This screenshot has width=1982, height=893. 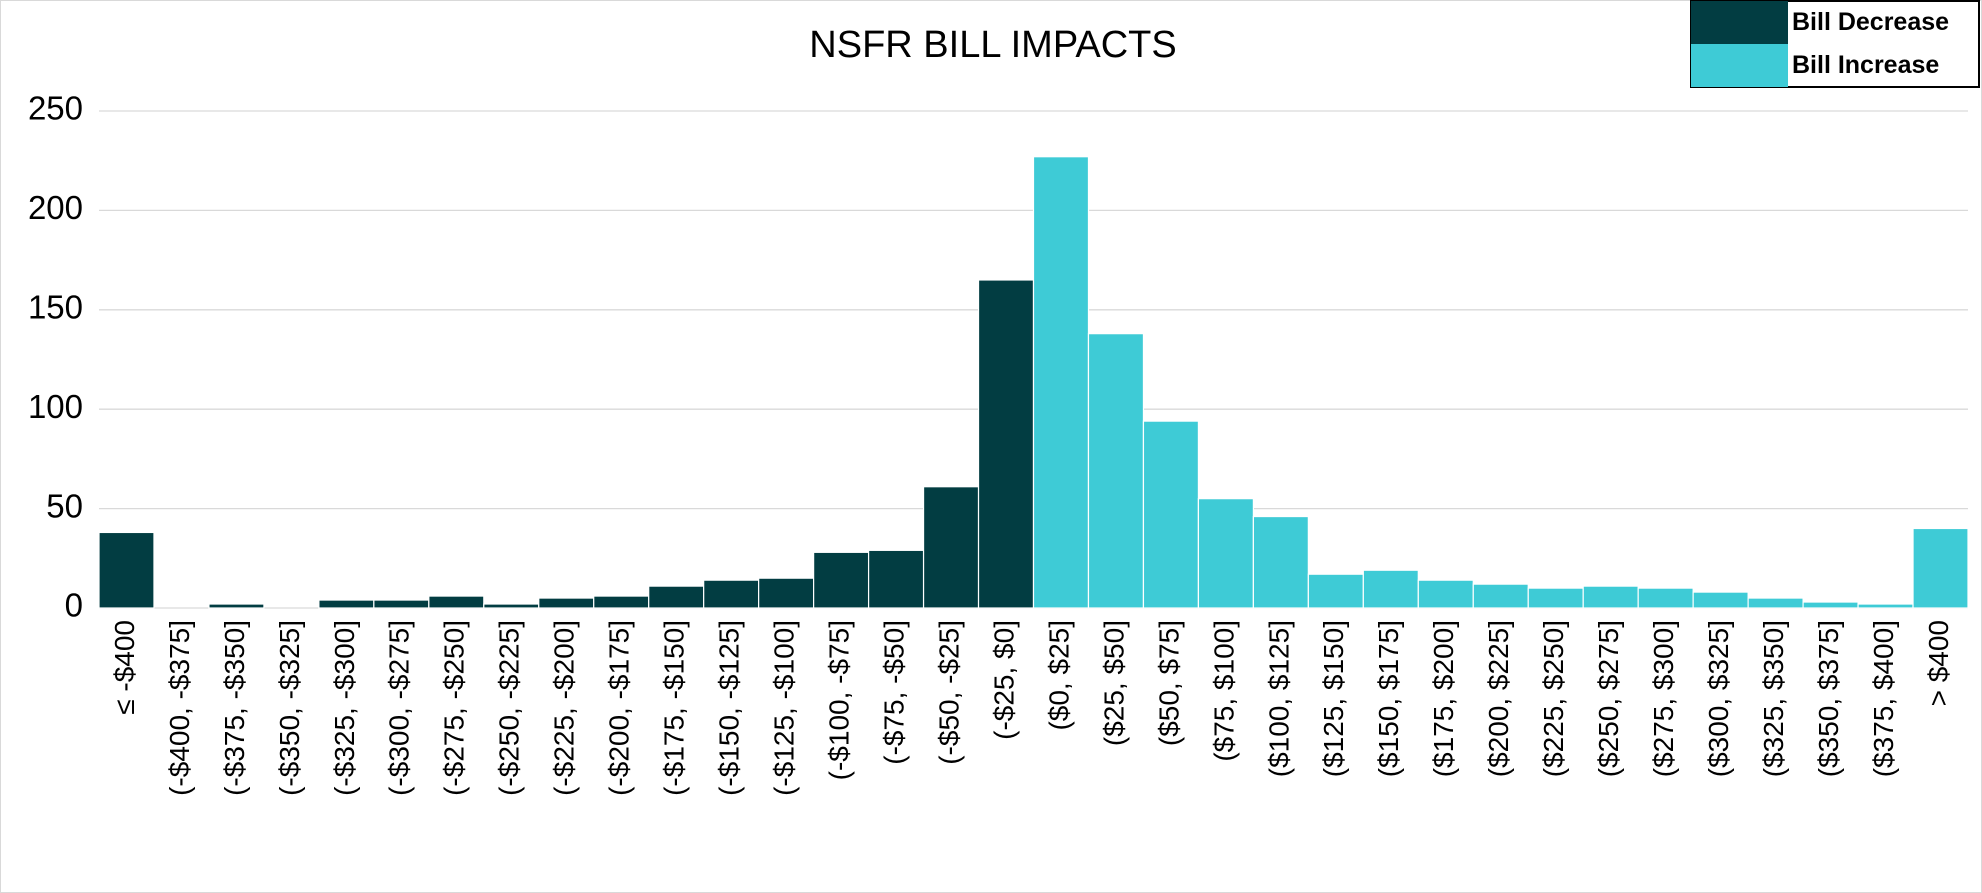 What do you see at coordinates (1870, 22) in the screenshot?
I see `legend-label: Bill Decrease` at bounding box center [1870, 22].